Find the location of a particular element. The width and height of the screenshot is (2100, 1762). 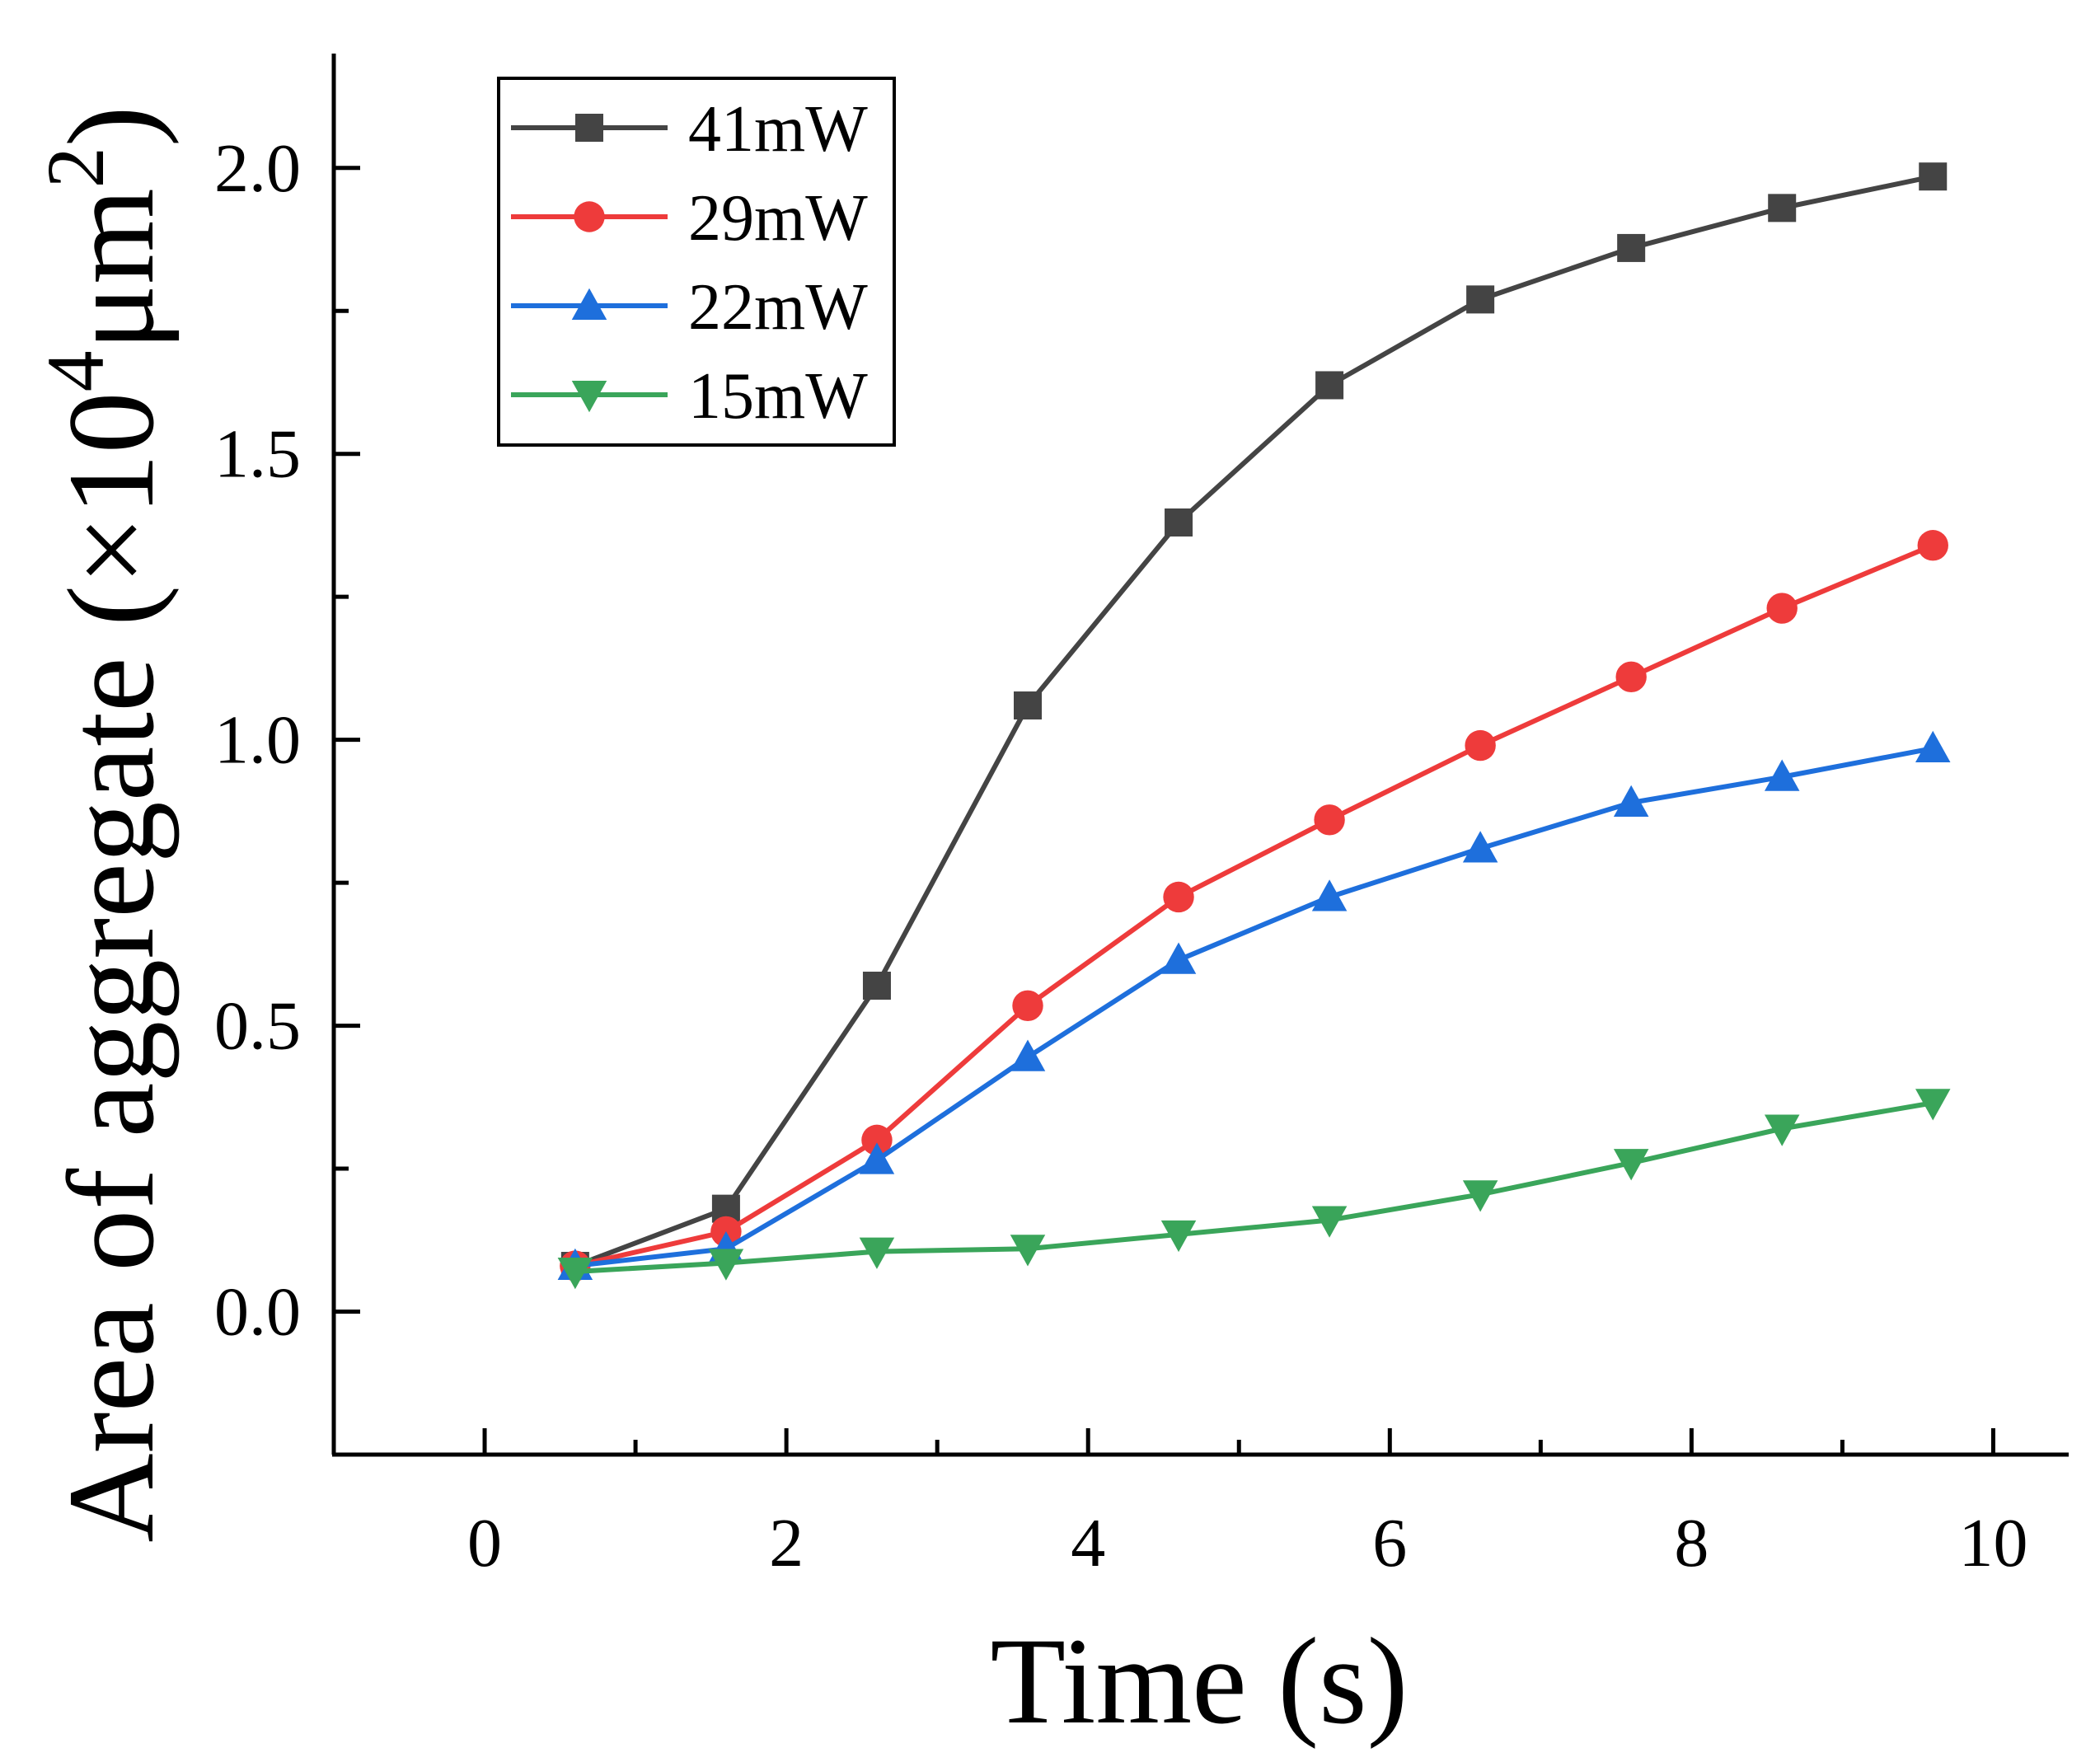

x-tick-label: 0 is located at coordinates (484, 1544).